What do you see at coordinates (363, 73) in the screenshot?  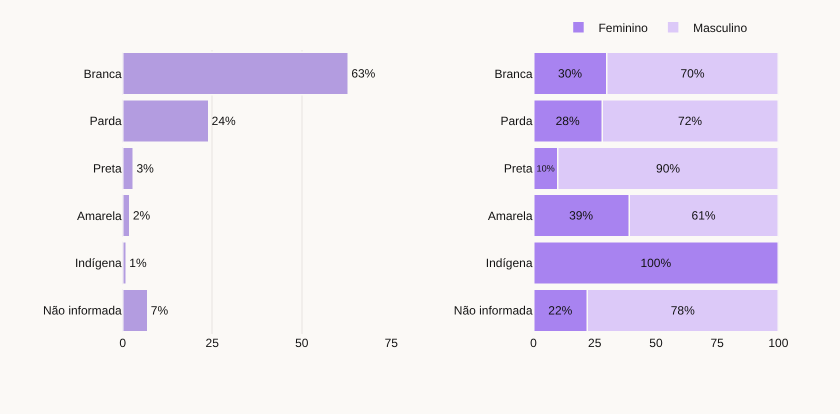 I see `data-label: 63%` at bounding box center [363, 73].